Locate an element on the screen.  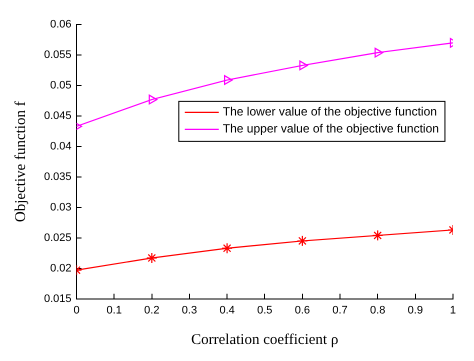
y-tick-label: 0.04 is located at coordinates (61, 146).